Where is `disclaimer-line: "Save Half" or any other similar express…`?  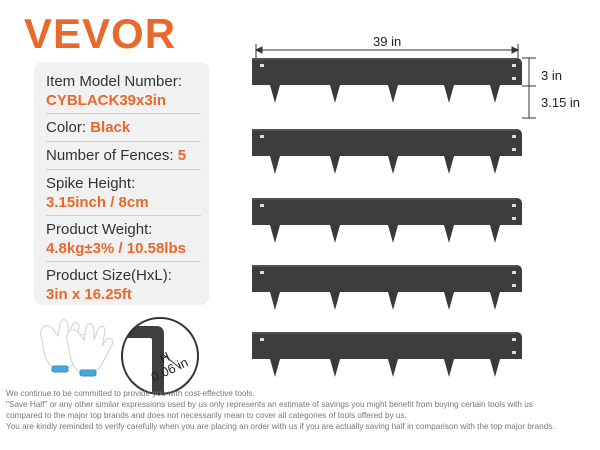
disclaimer-line: "Save Half" or any other similar express… is located at coordinates (269, 404).